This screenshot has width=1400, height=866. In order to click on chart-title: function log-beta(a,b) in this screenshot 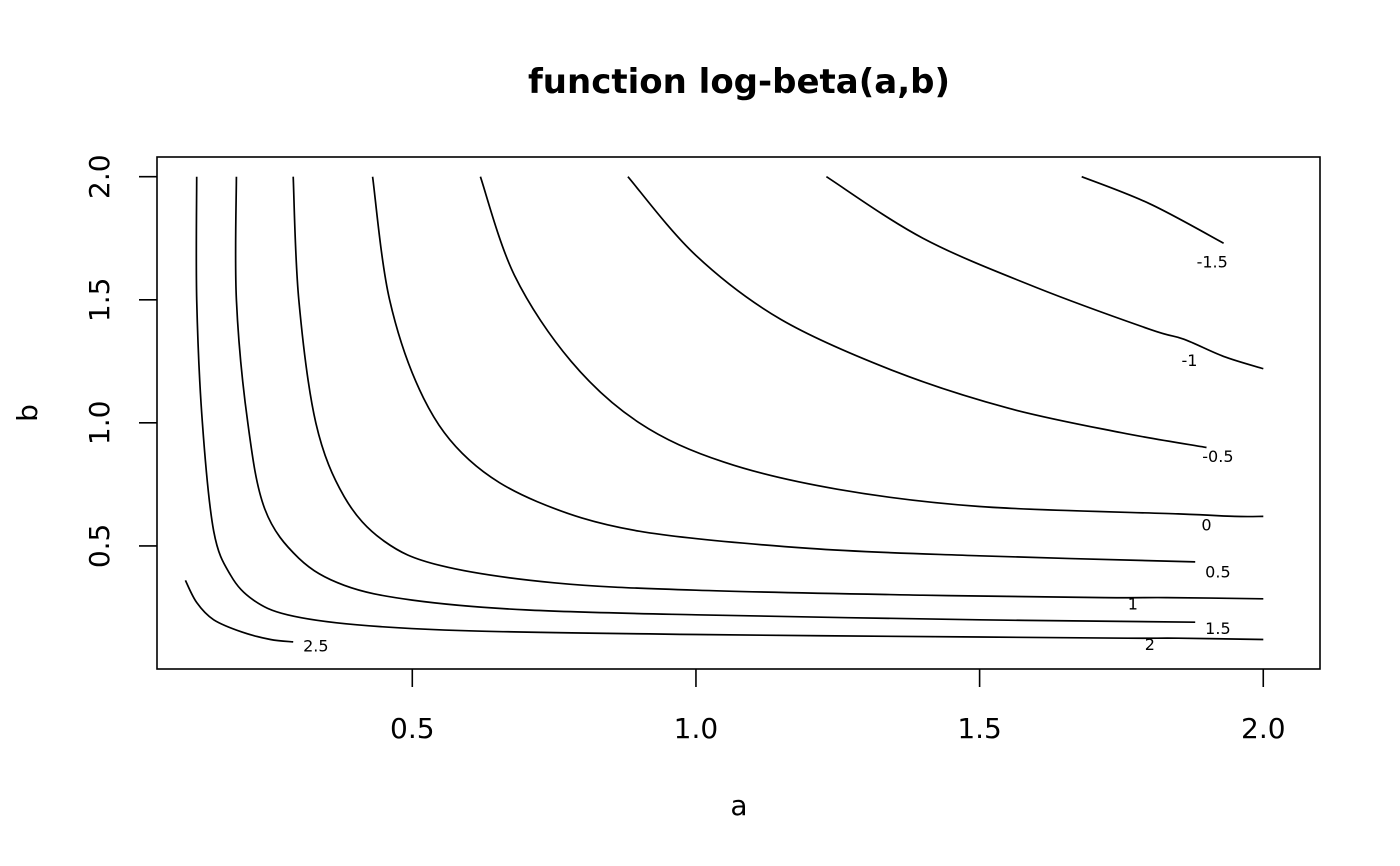, I will do `click(739, 82)`.